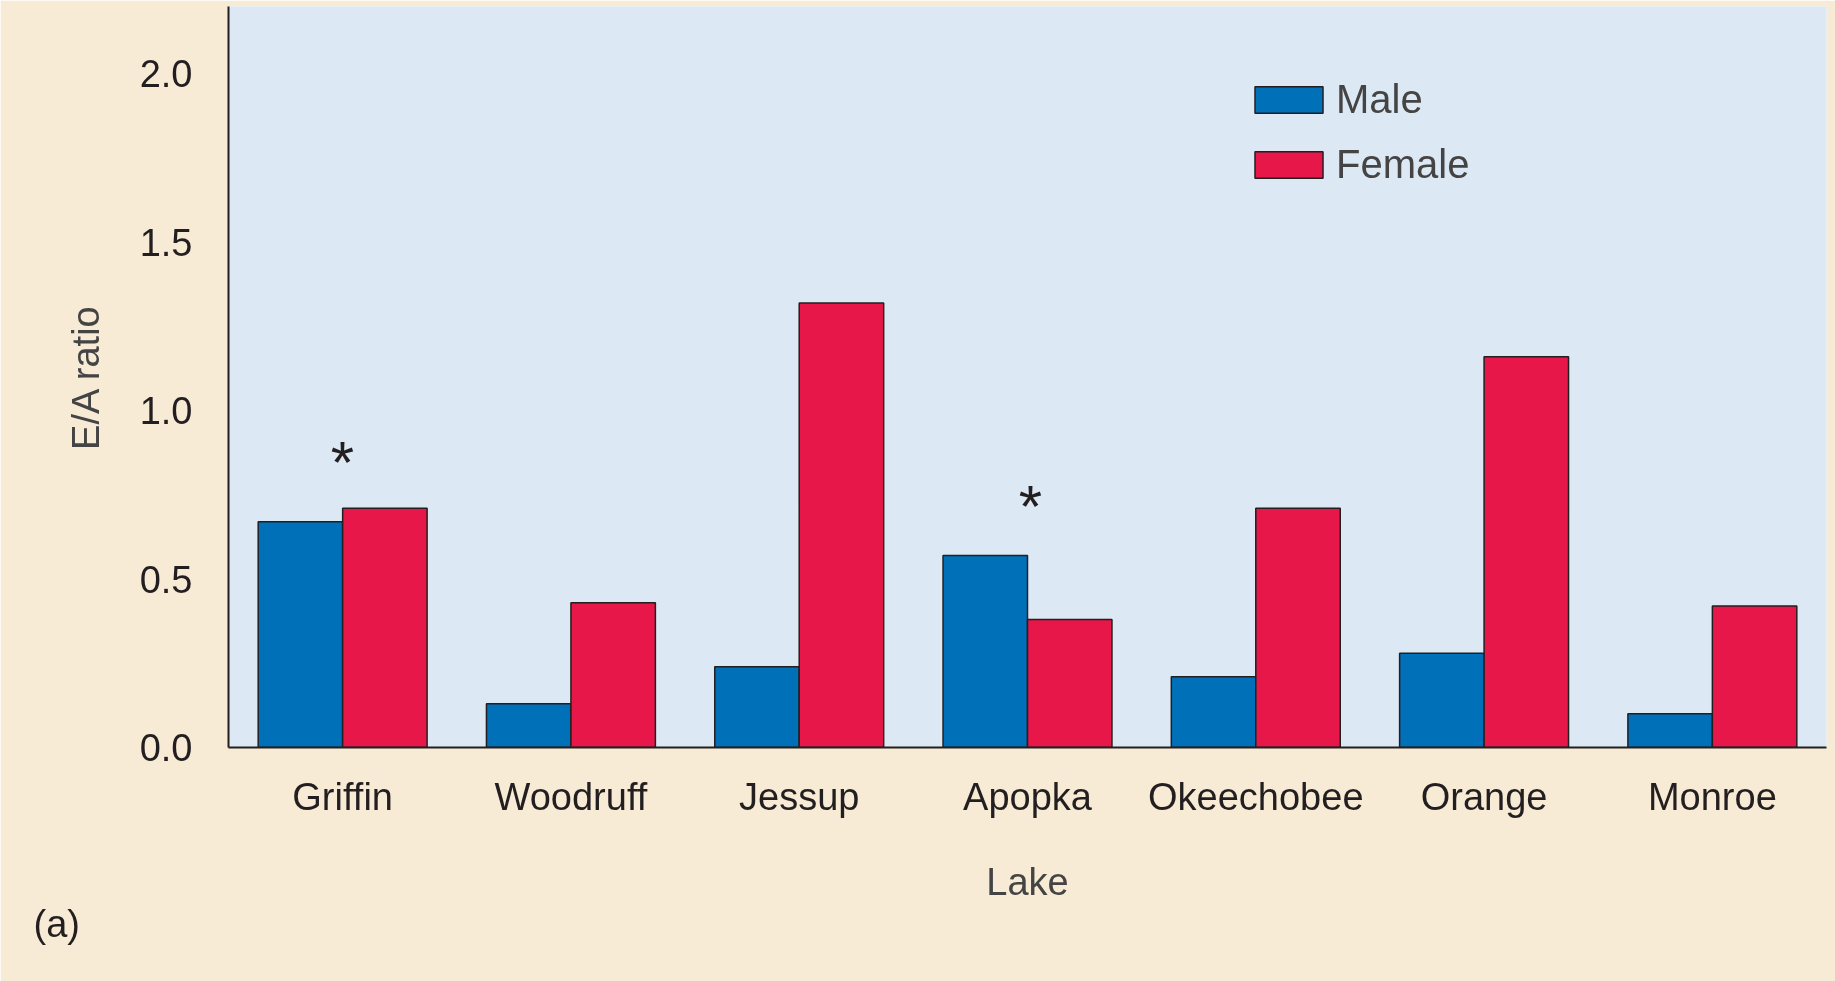  Describe the element at coordinates (1379, 99) in the screenshot. I see `legend-label: Male` at that location.